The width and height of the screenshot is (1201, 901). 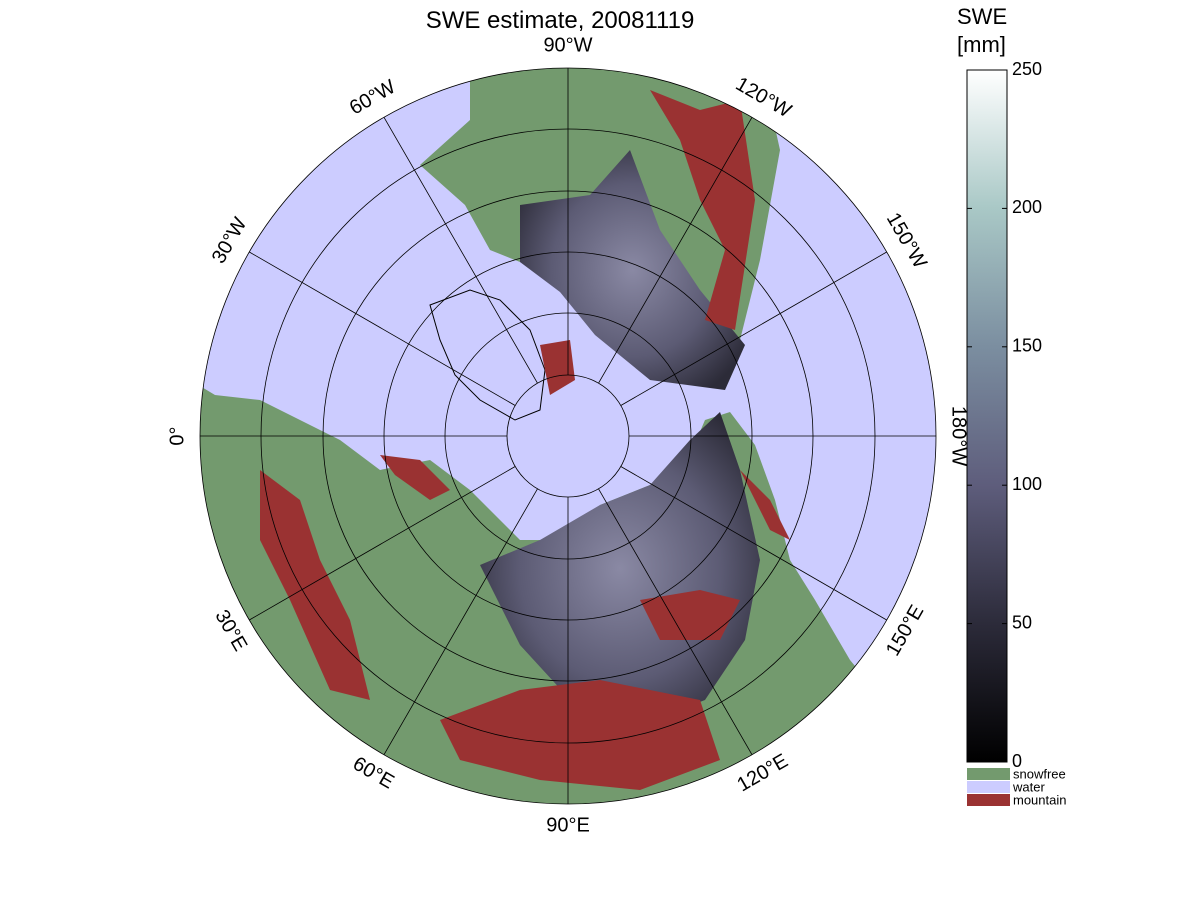 I want to click on colorbar-tick-label: 200, so click(x=1027, y=207).